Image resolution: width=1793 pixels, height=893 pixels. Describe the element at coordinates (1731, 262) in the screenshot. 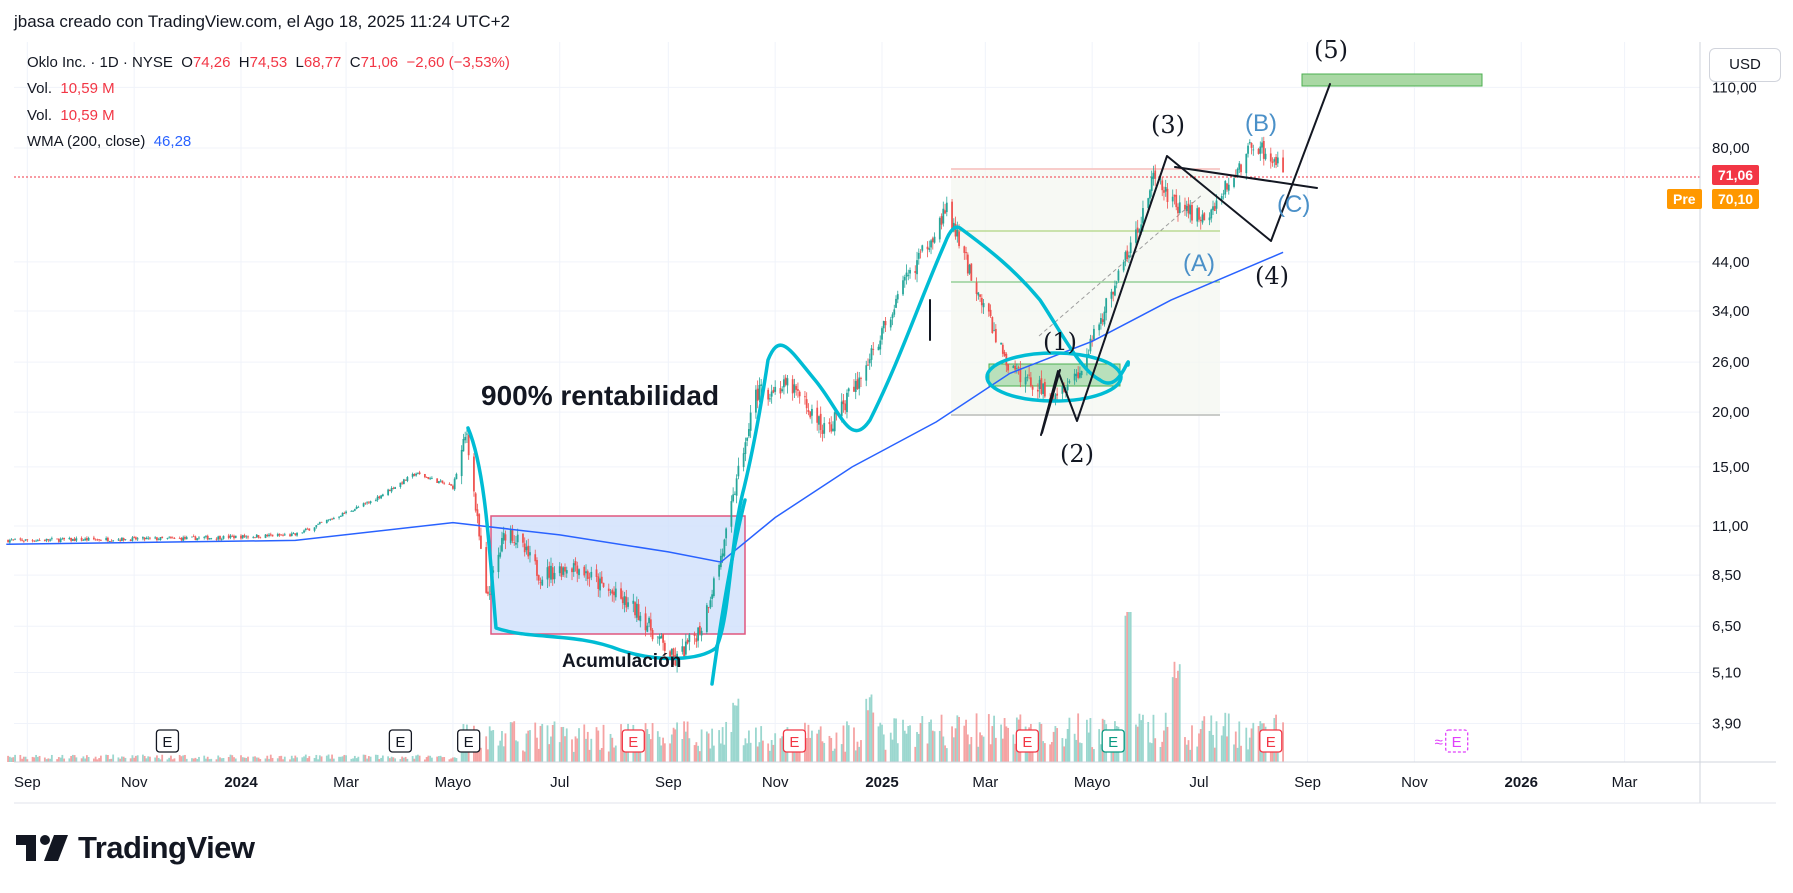

I see `price-tick: 44,00` at that location.